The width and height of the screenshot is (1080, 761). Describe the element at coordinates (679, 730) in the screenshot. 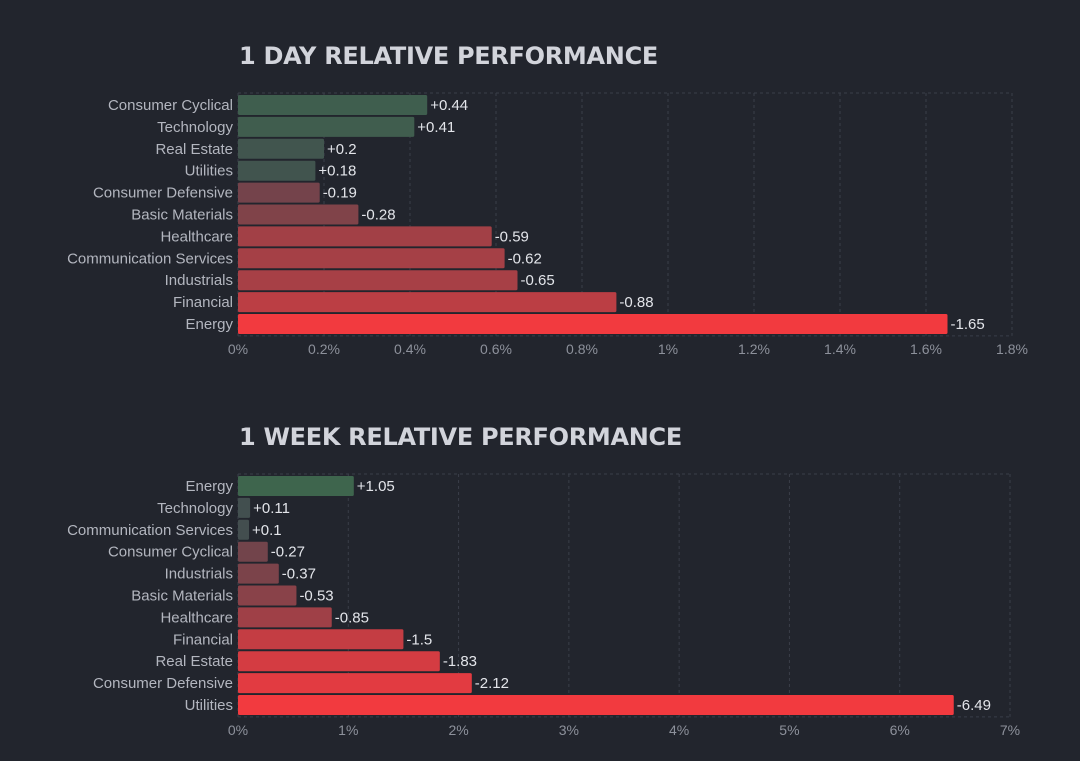

I see `x-tick-label: 4%` at that location.